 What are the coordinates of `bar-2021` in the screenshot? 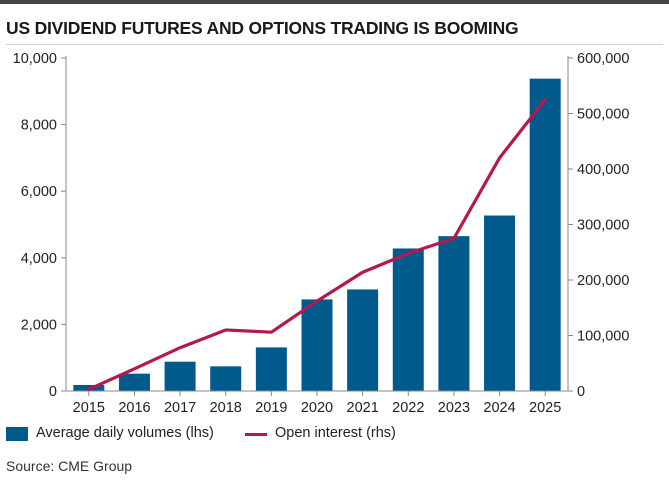 It's located at (363, 340).